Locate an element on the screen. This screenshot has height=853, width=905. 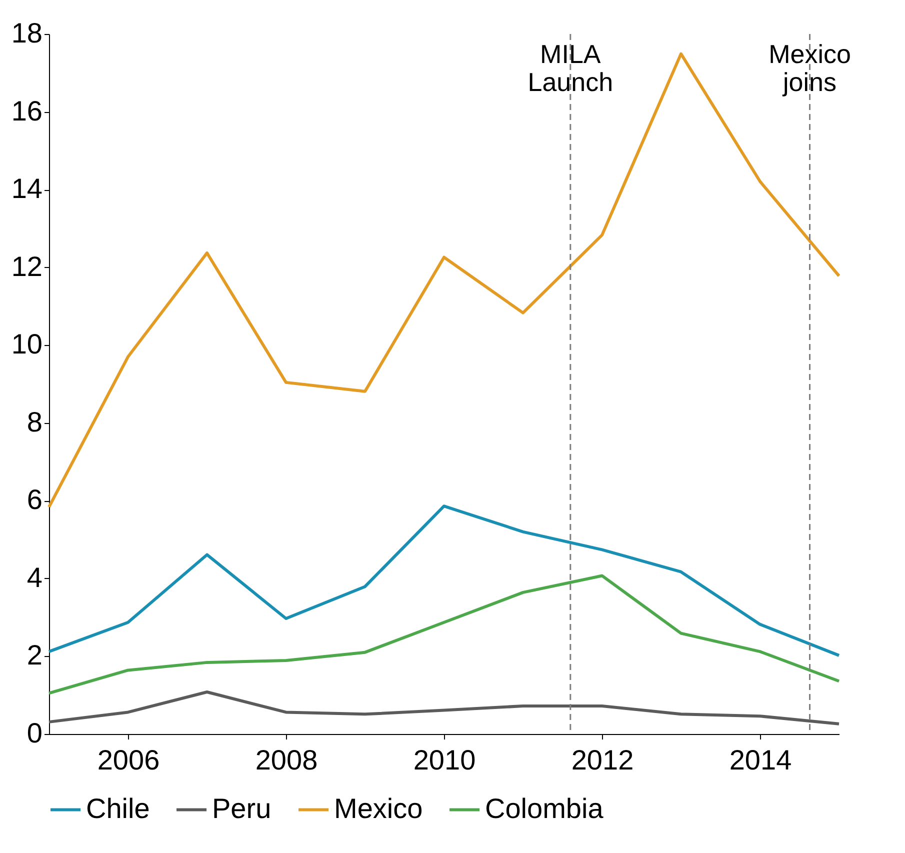
y-tick-label: 8 is located at coordinates (34, 422).